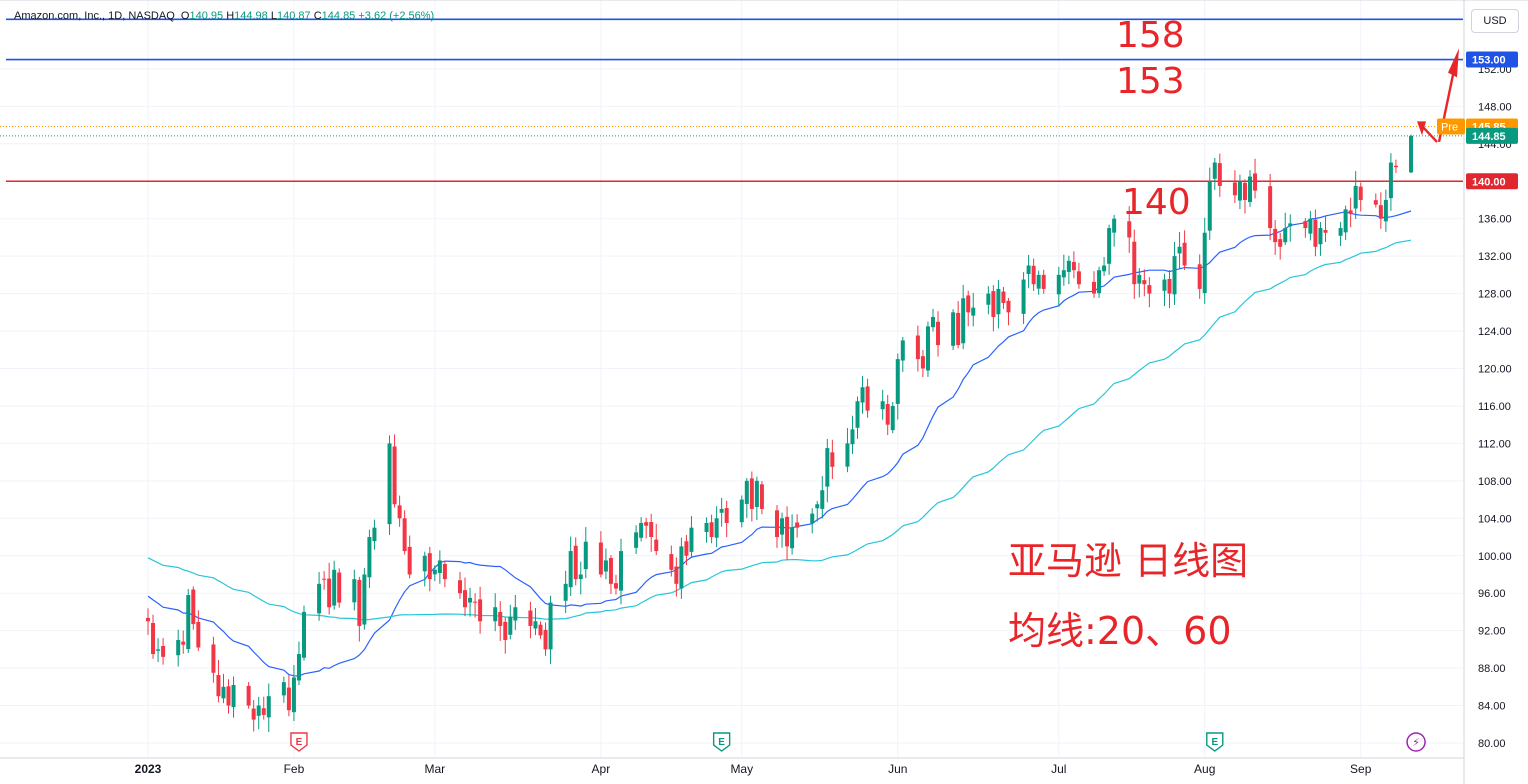 The image size is (1528, 784). What do you see at coordinates (1361, 769) in the screenshot?
I see `x-tick-label-8: Sep` at bounding box center [1361, 769].